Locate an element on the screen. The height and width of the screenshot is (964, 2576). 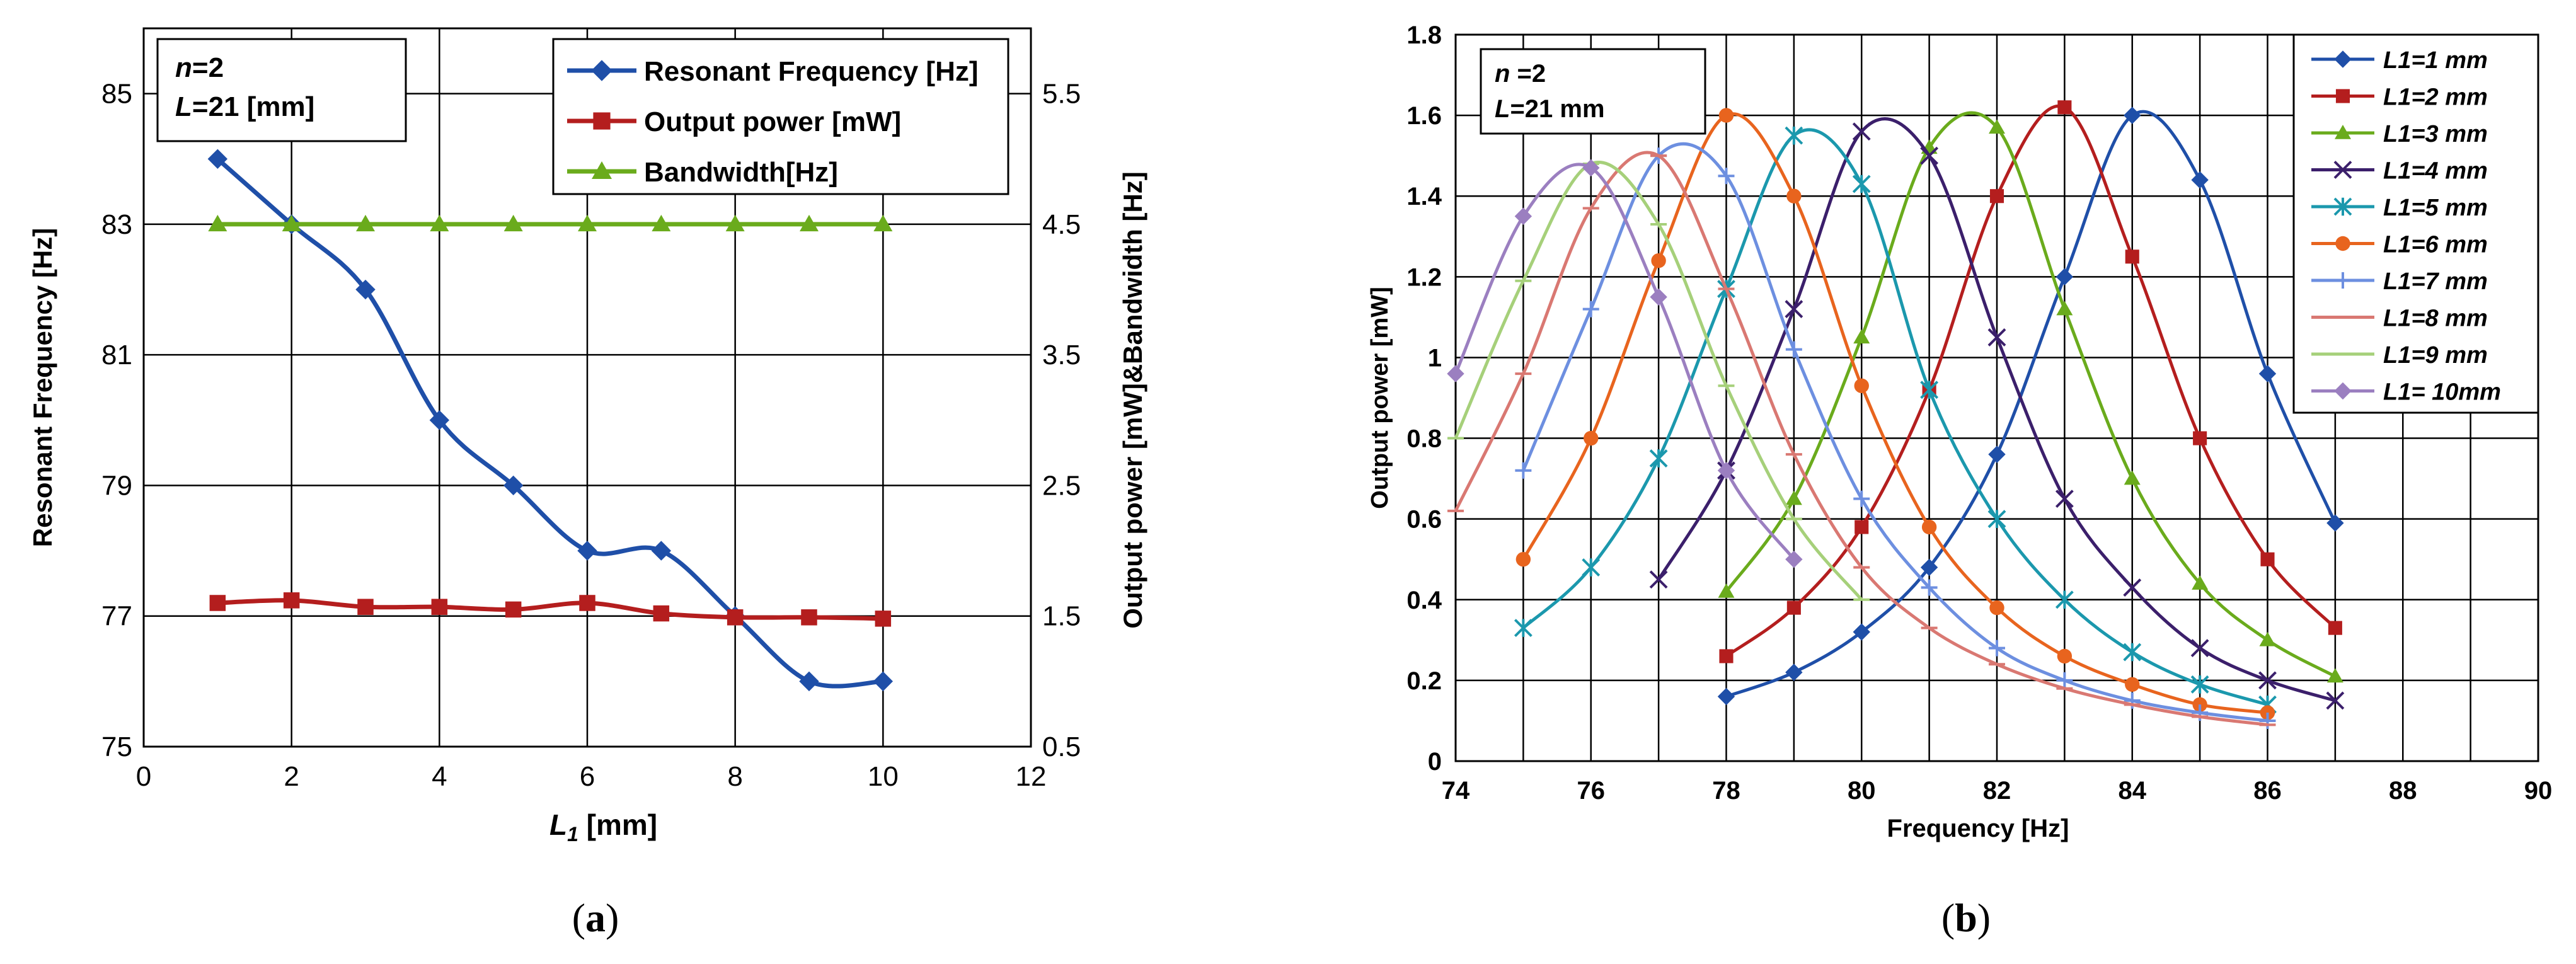
y-tick-label-b: 0.8 is located at coordinates (1424, 439).